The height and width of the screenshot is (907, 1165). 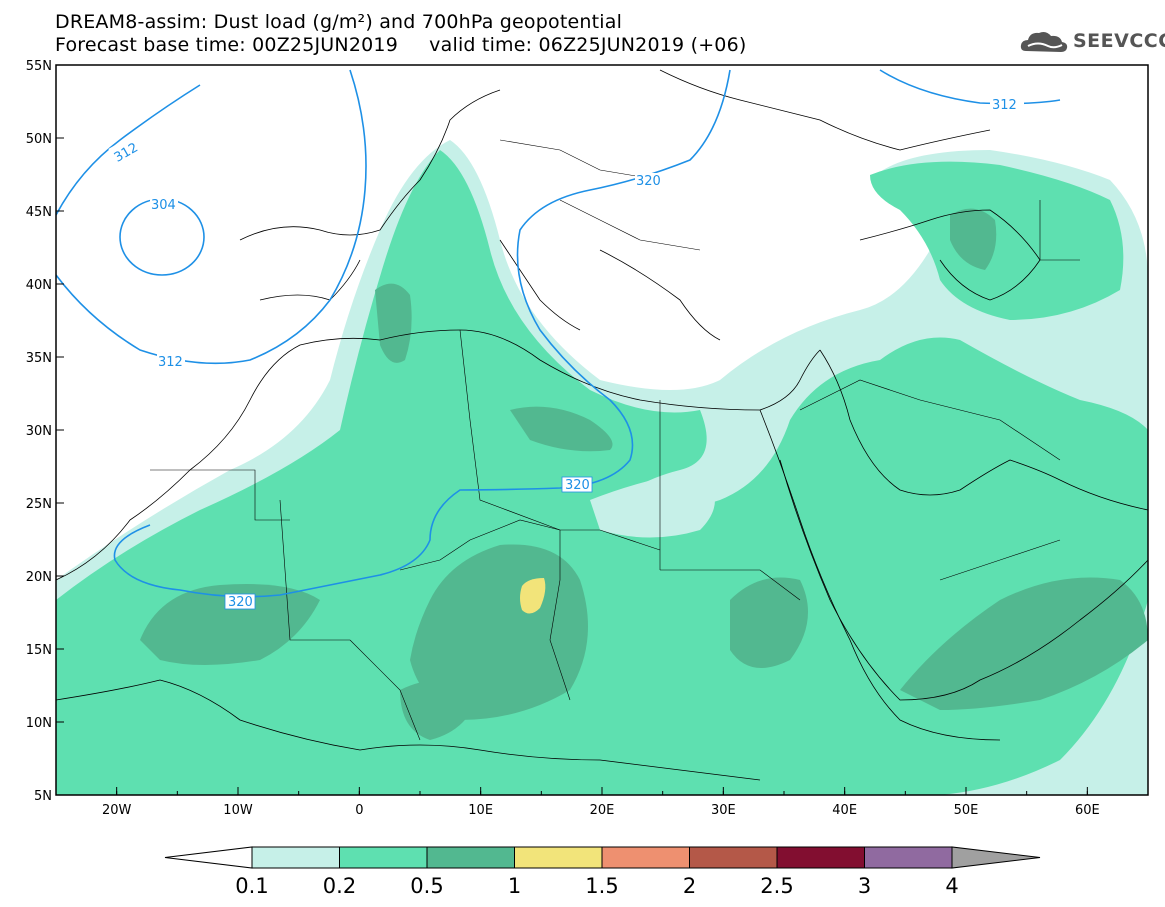 I want to click on lon-tick-label: 30E, so click(x=723, y=810).